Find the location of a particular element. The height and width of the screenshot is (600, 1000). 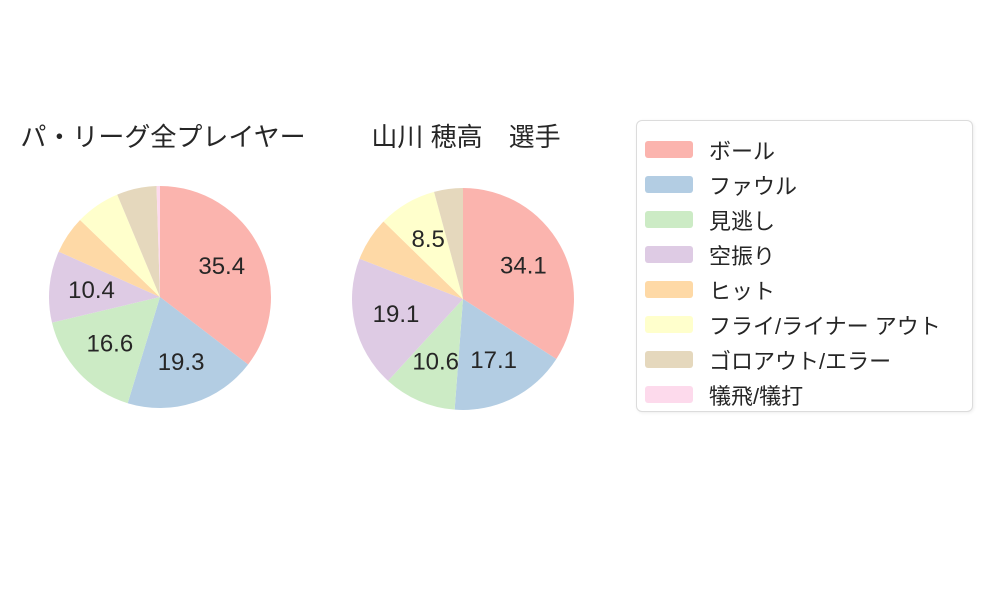

pie-slice-value-label: 8.5 is located at coordinates (427, 239).